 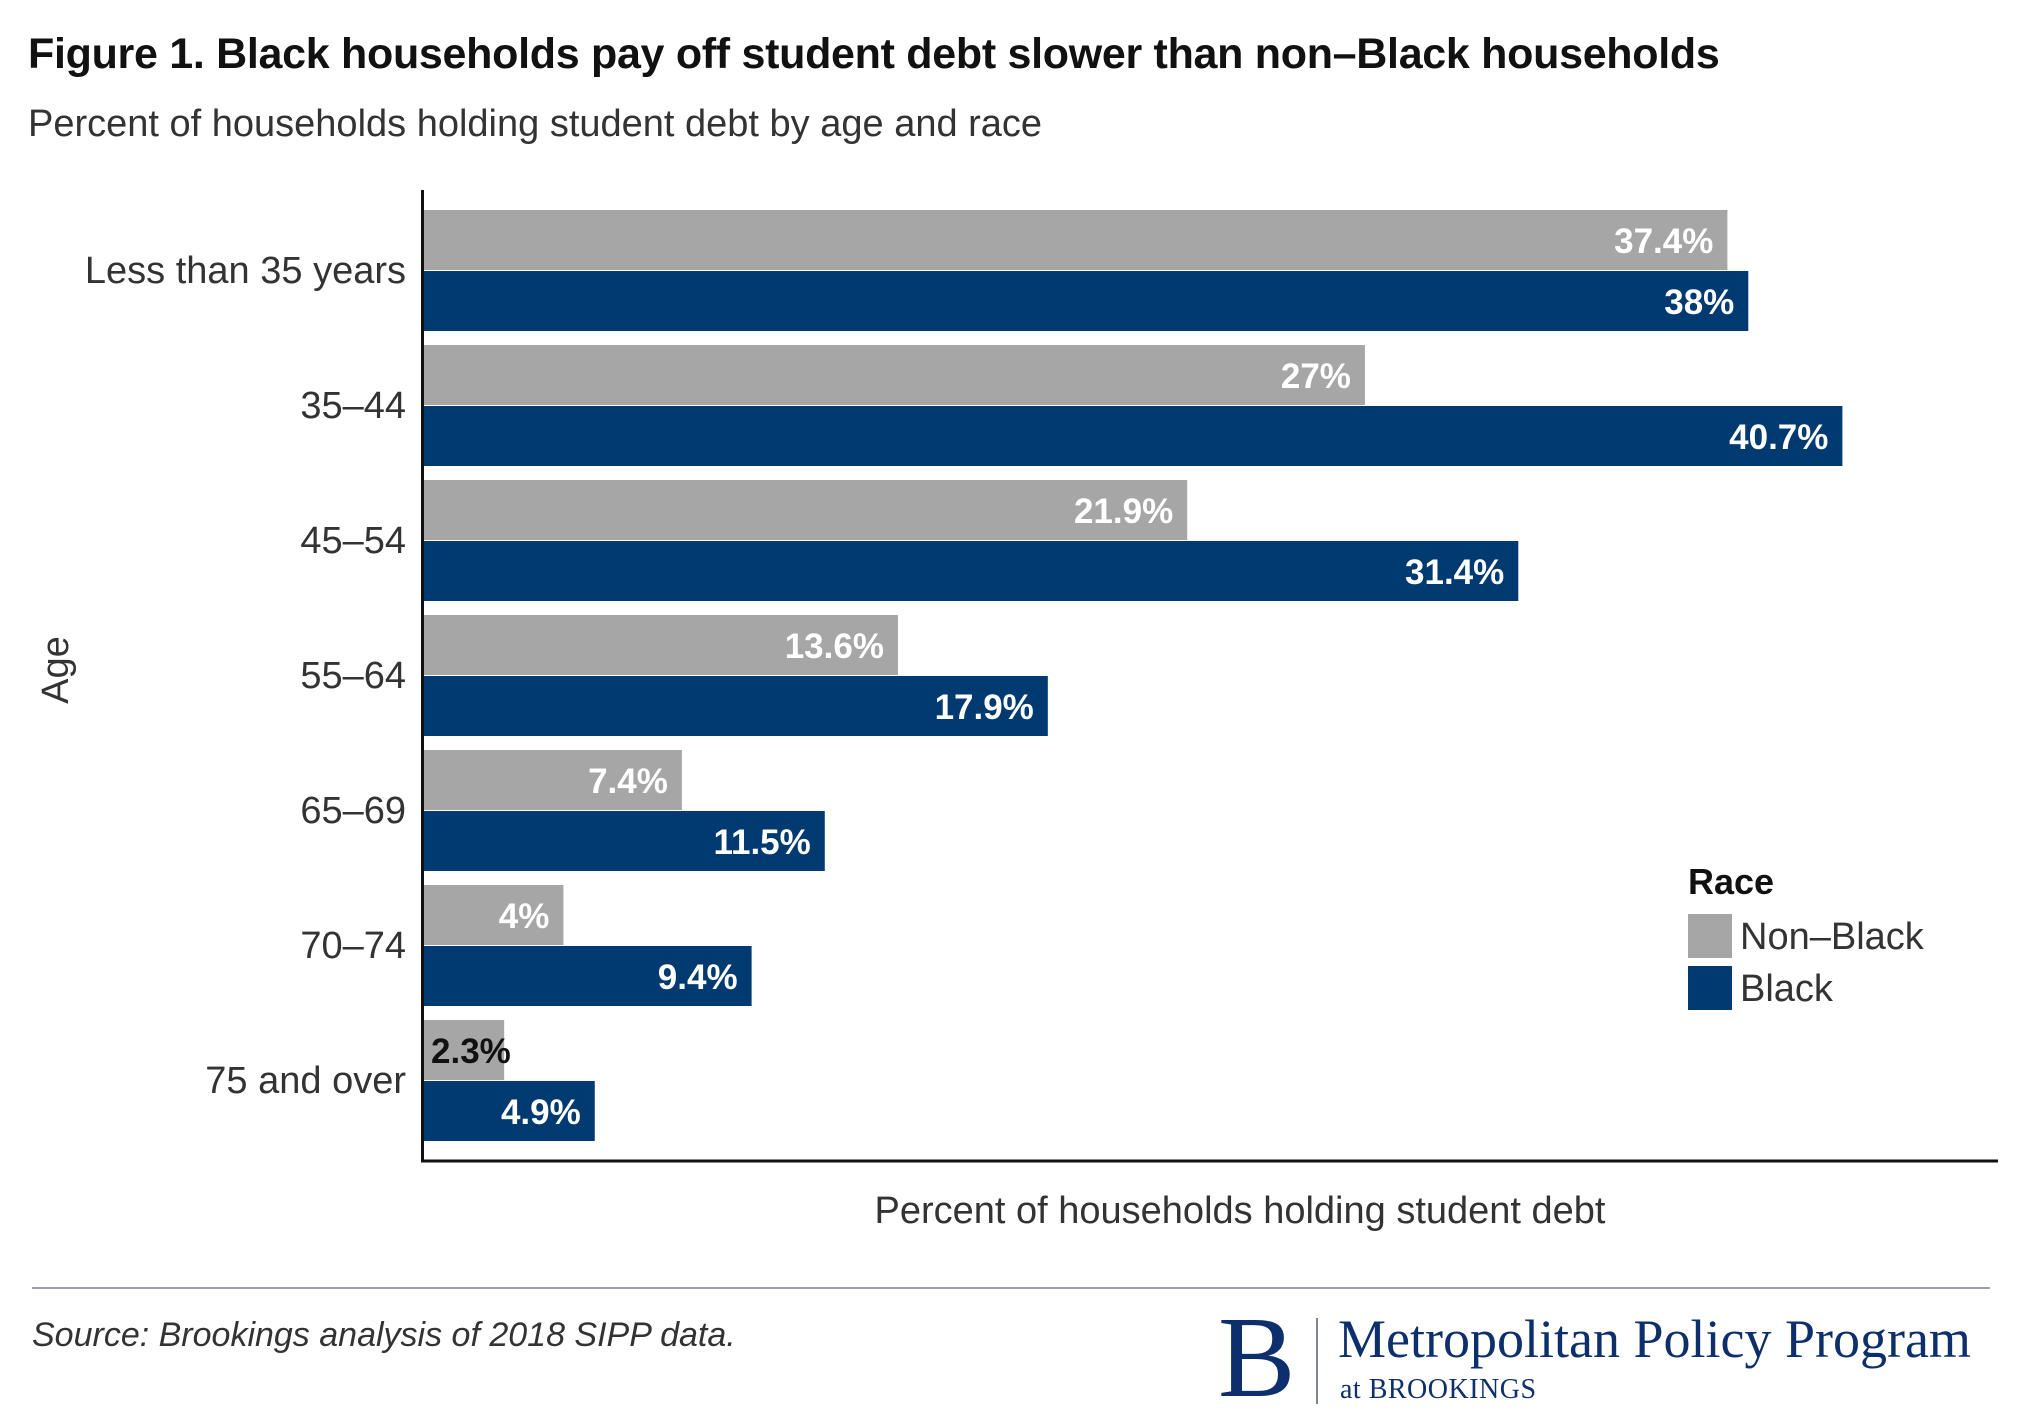 What do you see at coordinates (305, 1081) in the screenshot?
I see `category-label: 75 and over` at bounding box center [305, 1081].